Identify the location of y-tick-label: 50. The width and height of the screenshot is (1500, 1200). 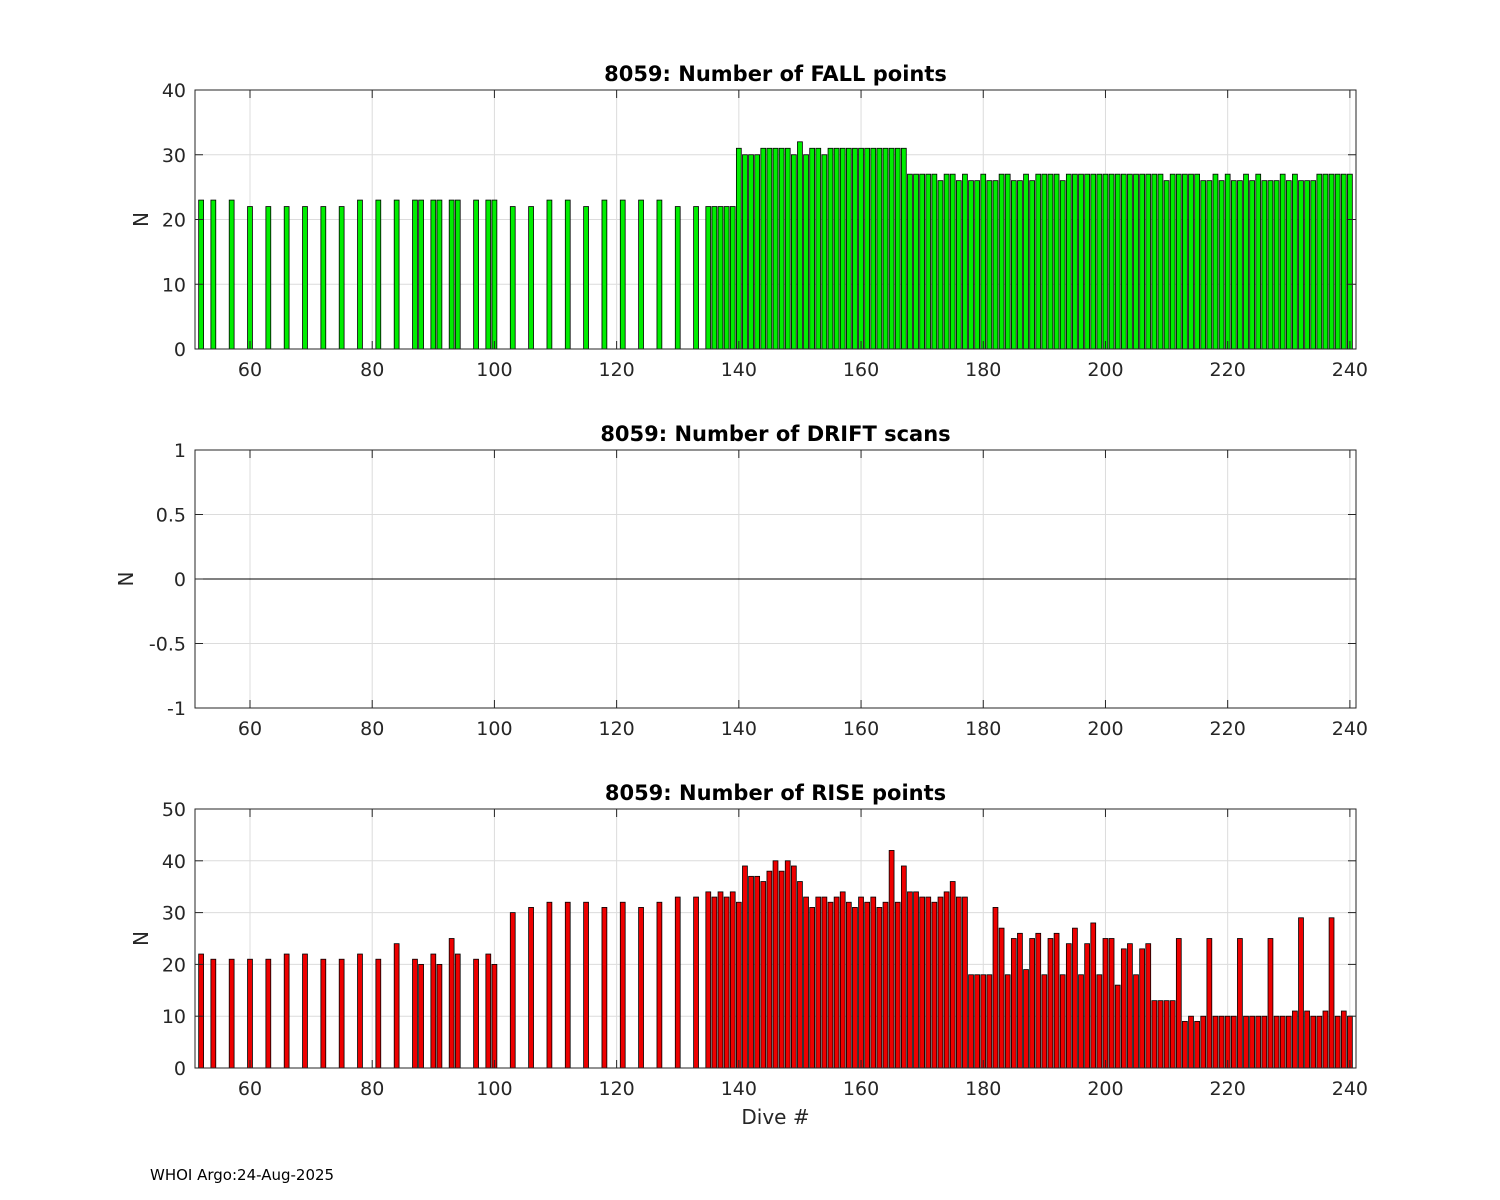
(174, 810).